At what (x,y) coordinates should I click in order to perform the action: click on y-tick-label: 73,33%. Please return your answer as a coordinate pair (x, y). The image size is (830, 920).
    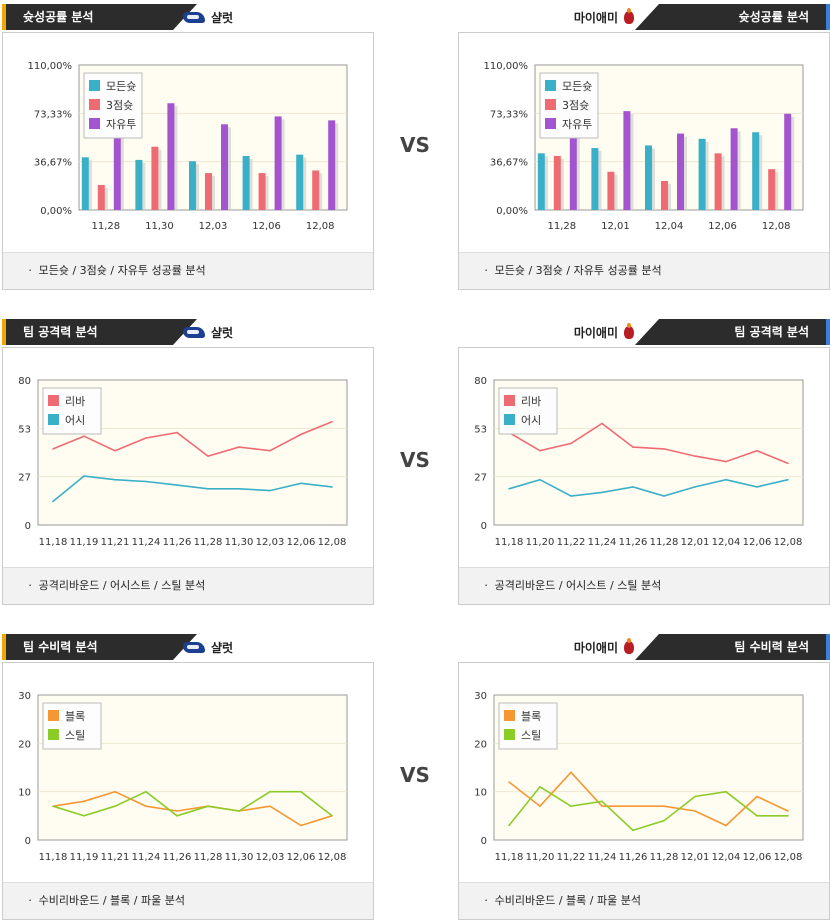
    Looking at the image, I should click on (509, 114).